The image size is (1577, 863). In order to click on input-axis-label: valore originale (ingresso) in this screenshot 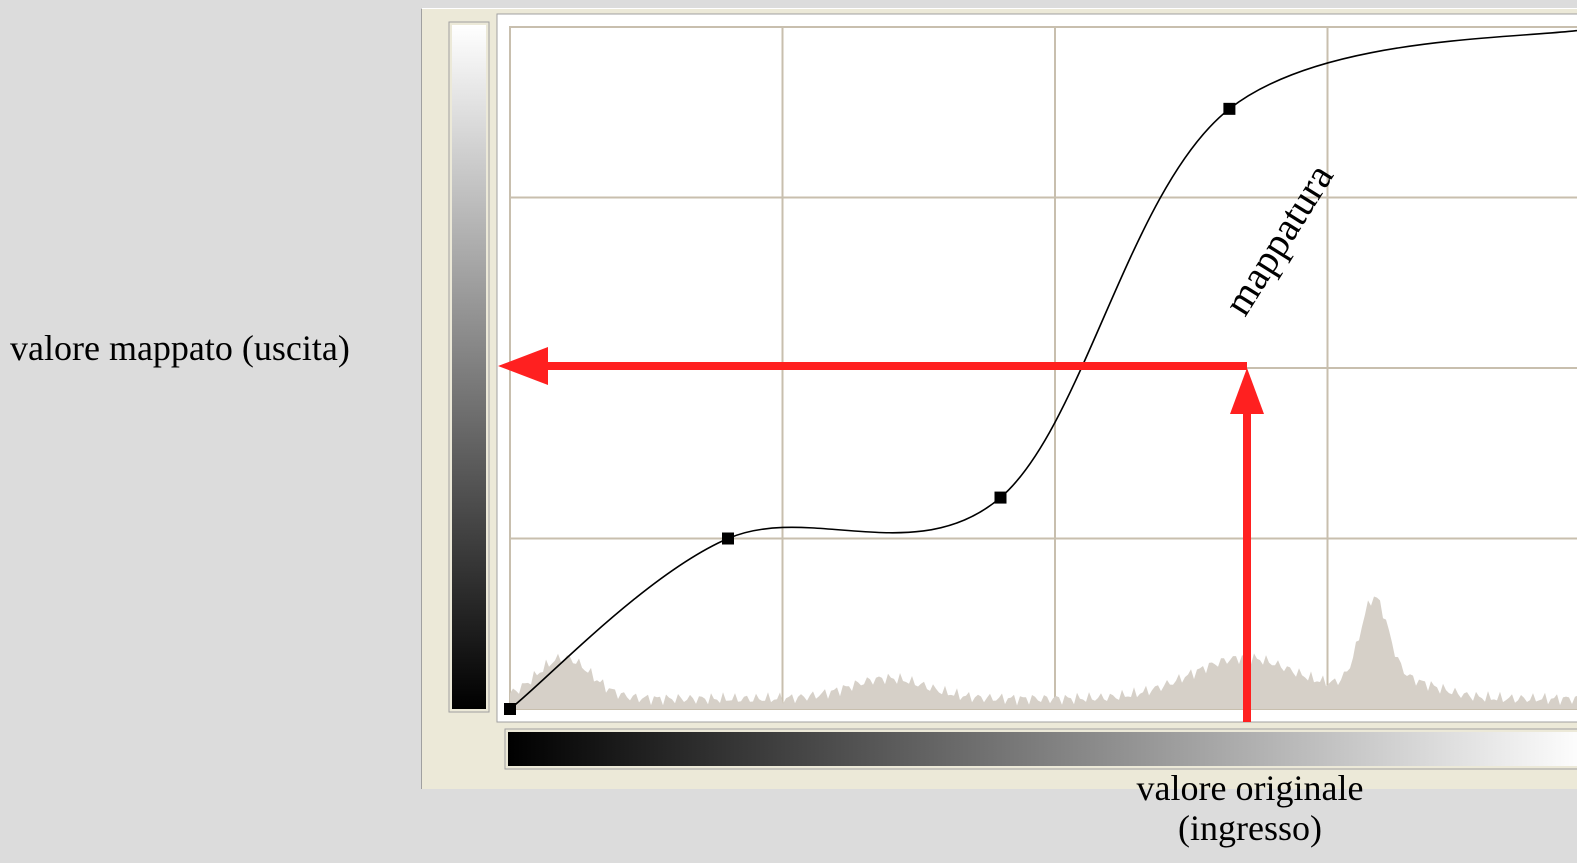, I will do `click(1250, 808)`.